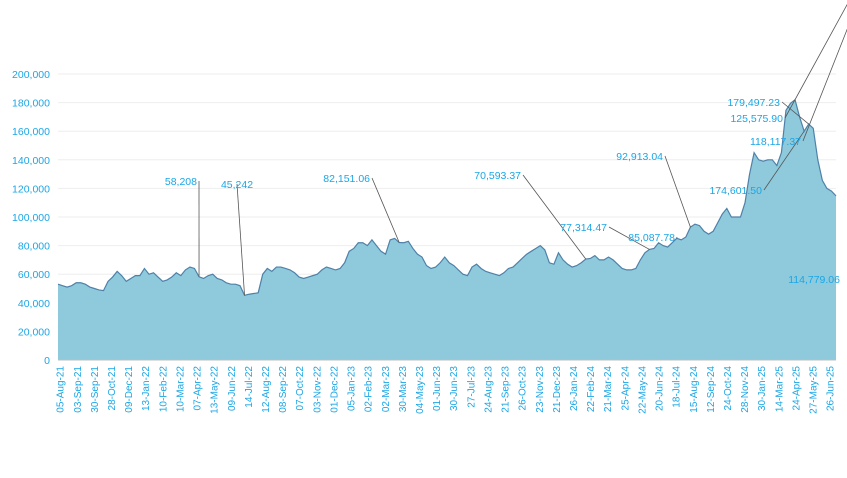 The width and height of the screenshot is (847, 478). Describe the element at coordinates (651, 238) in the screenshot. I see `annotation-label: 85,087.78` at that location.